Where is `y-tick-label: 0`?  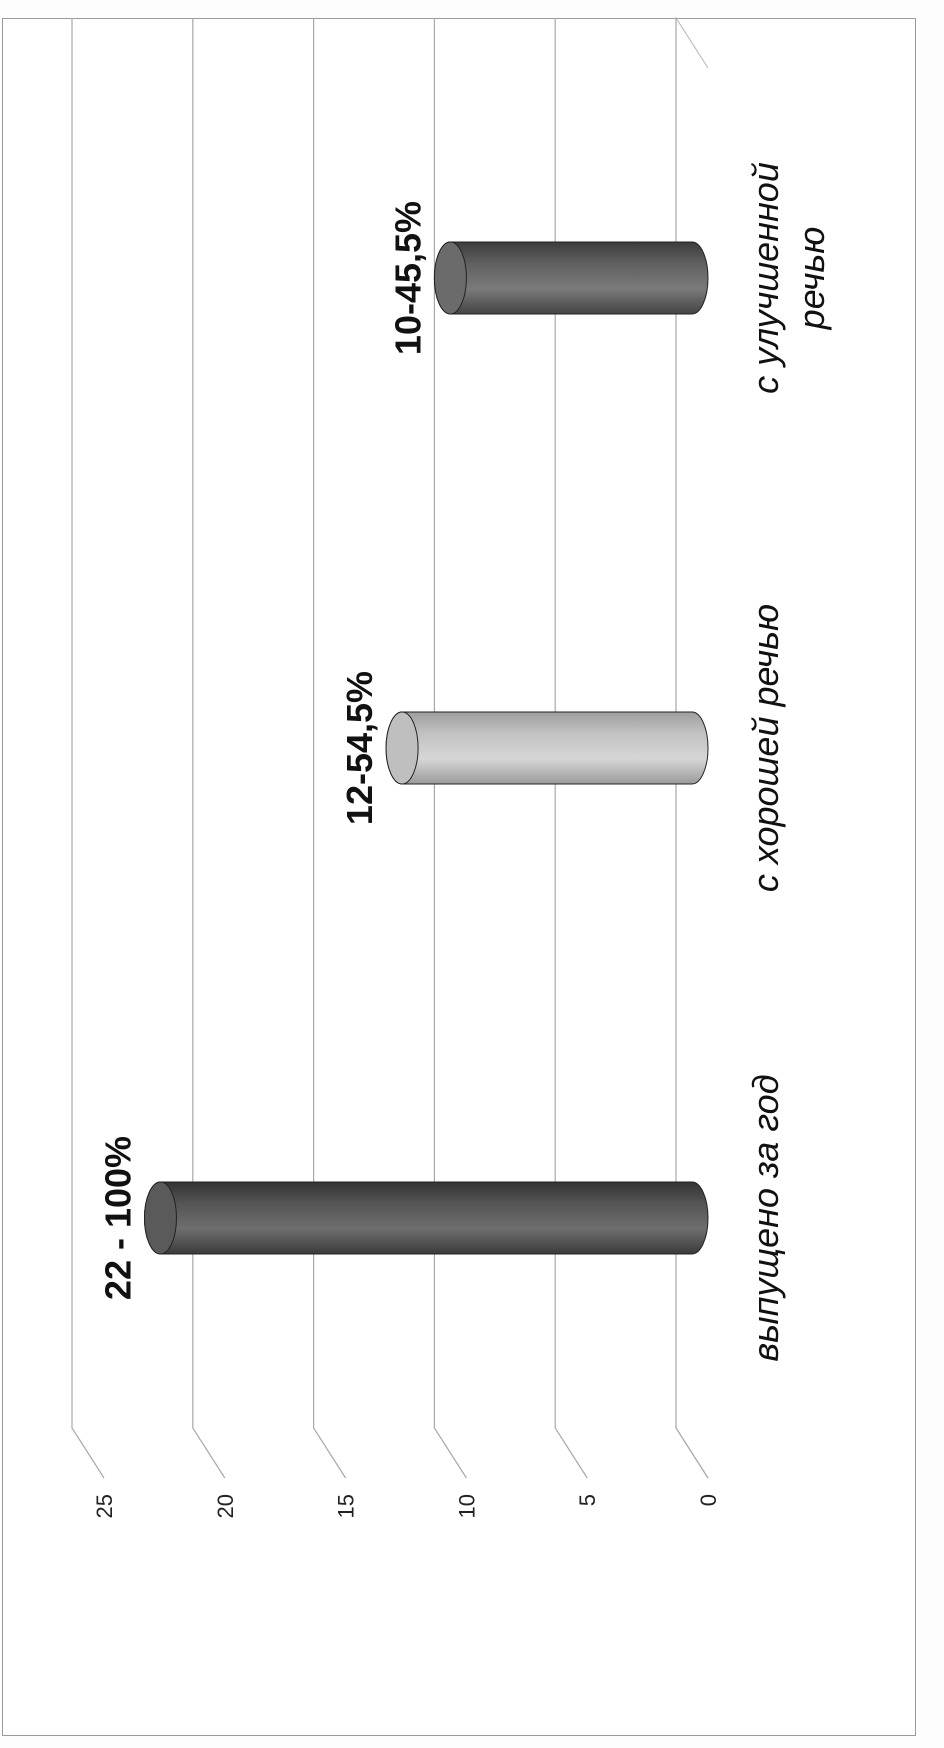
y-tick-label: 0 is located at coordinates (708, 1500).